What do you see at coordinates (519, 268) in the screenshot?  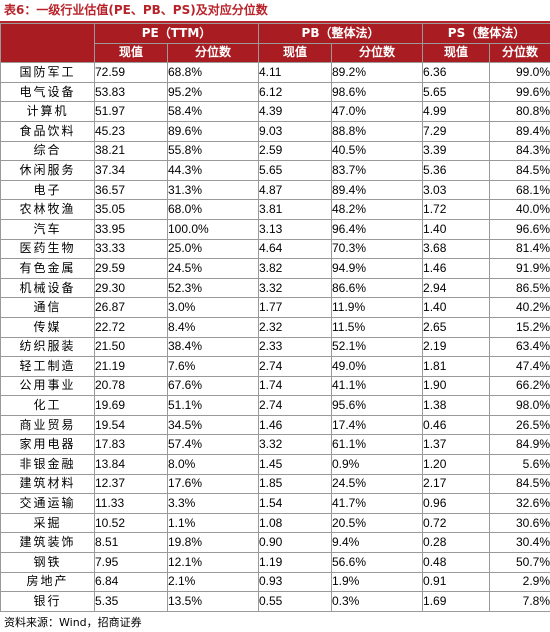 I see `ps-percentile: 91.9%` at bounding box center [519, 268].